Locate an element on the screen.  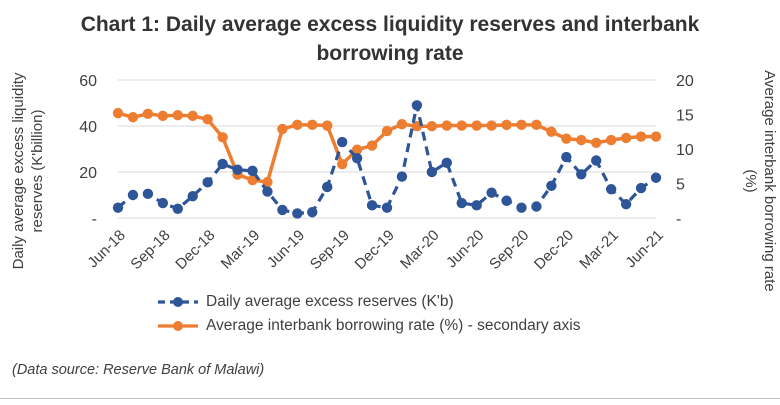
x-tick-label: Jun-20 is located at coordinates (465, 249).